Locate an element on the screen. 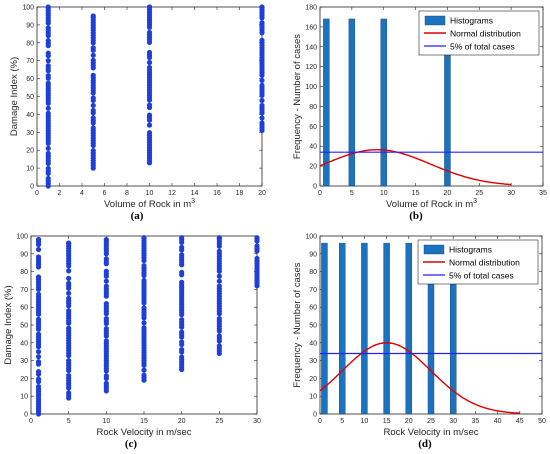  y-axis-label: Damage Index (%) is located at coordinates (14, 96).